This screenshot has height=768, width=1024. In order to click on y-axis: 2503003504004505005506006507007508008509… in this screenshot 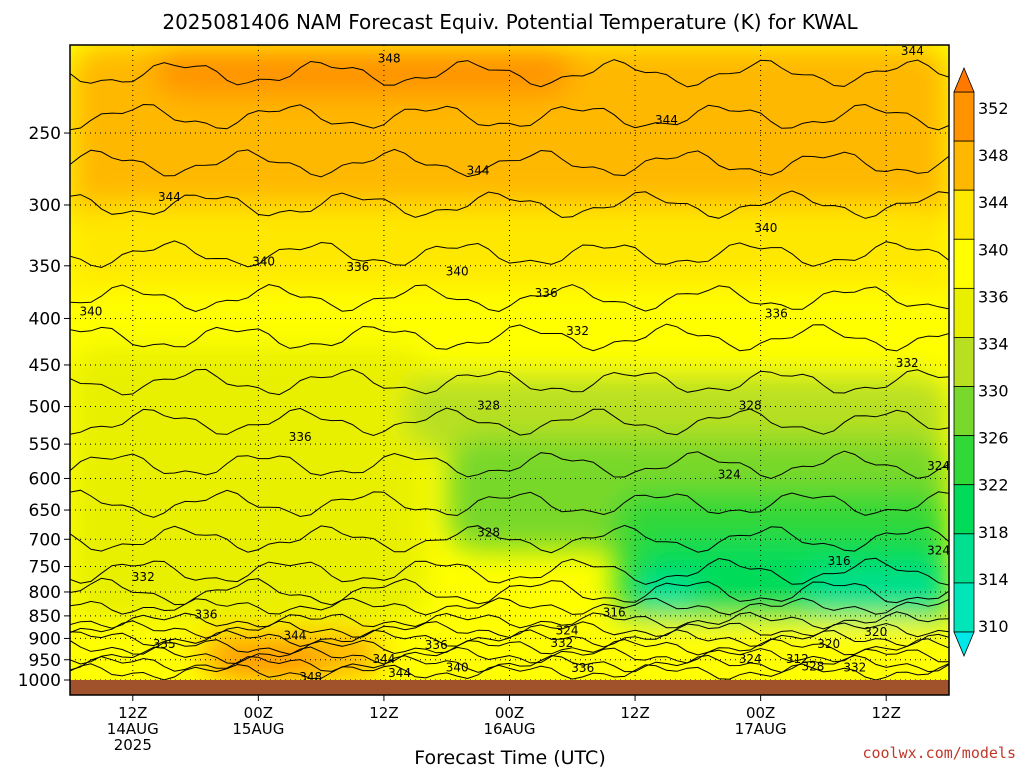, I will do `click(44, 407)`.